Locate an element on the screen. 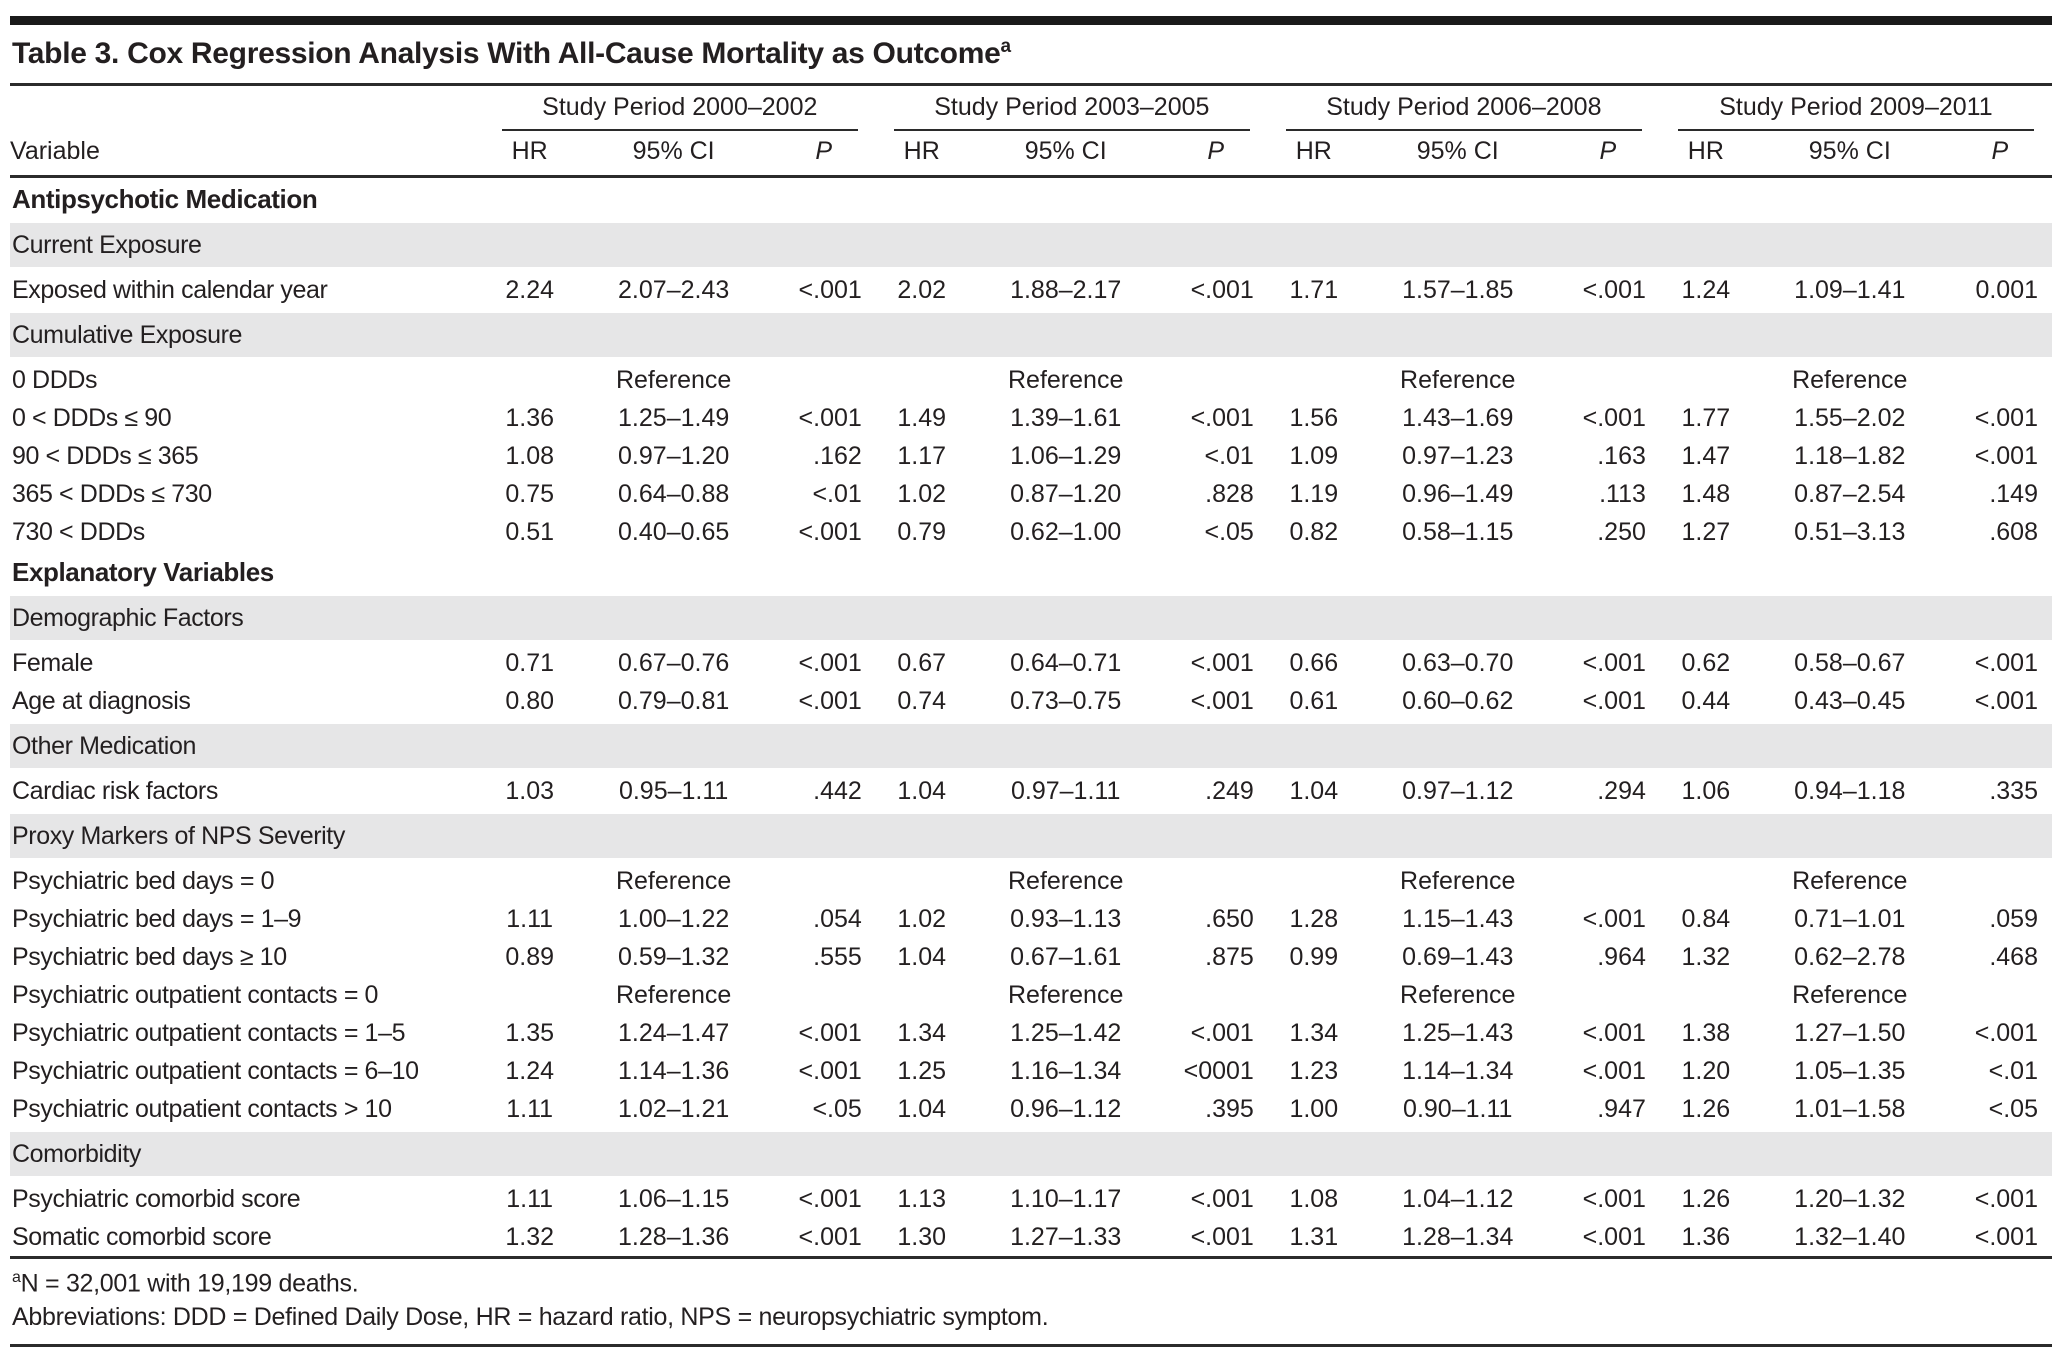  hr-value: 1.32 is located at coordinates (530, 1237).